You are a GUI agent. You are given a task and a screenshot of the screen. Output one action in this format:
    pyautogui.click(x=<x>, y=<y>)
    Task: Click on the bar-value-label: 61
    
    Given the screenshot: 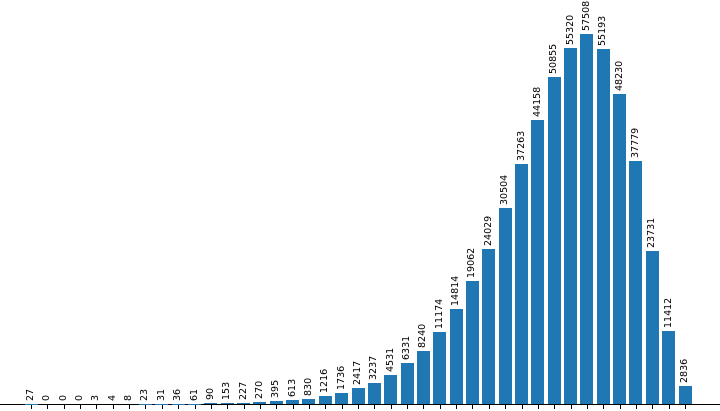 What is the action you would take?
    pyautogui.click(x=194, y=394)
    